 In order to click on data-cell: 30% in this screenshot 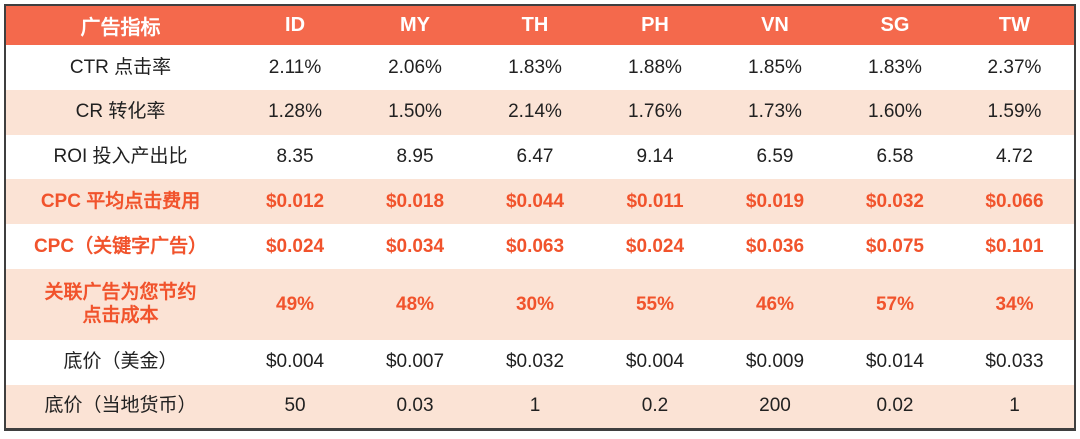, I will do `click(535, 304)`.